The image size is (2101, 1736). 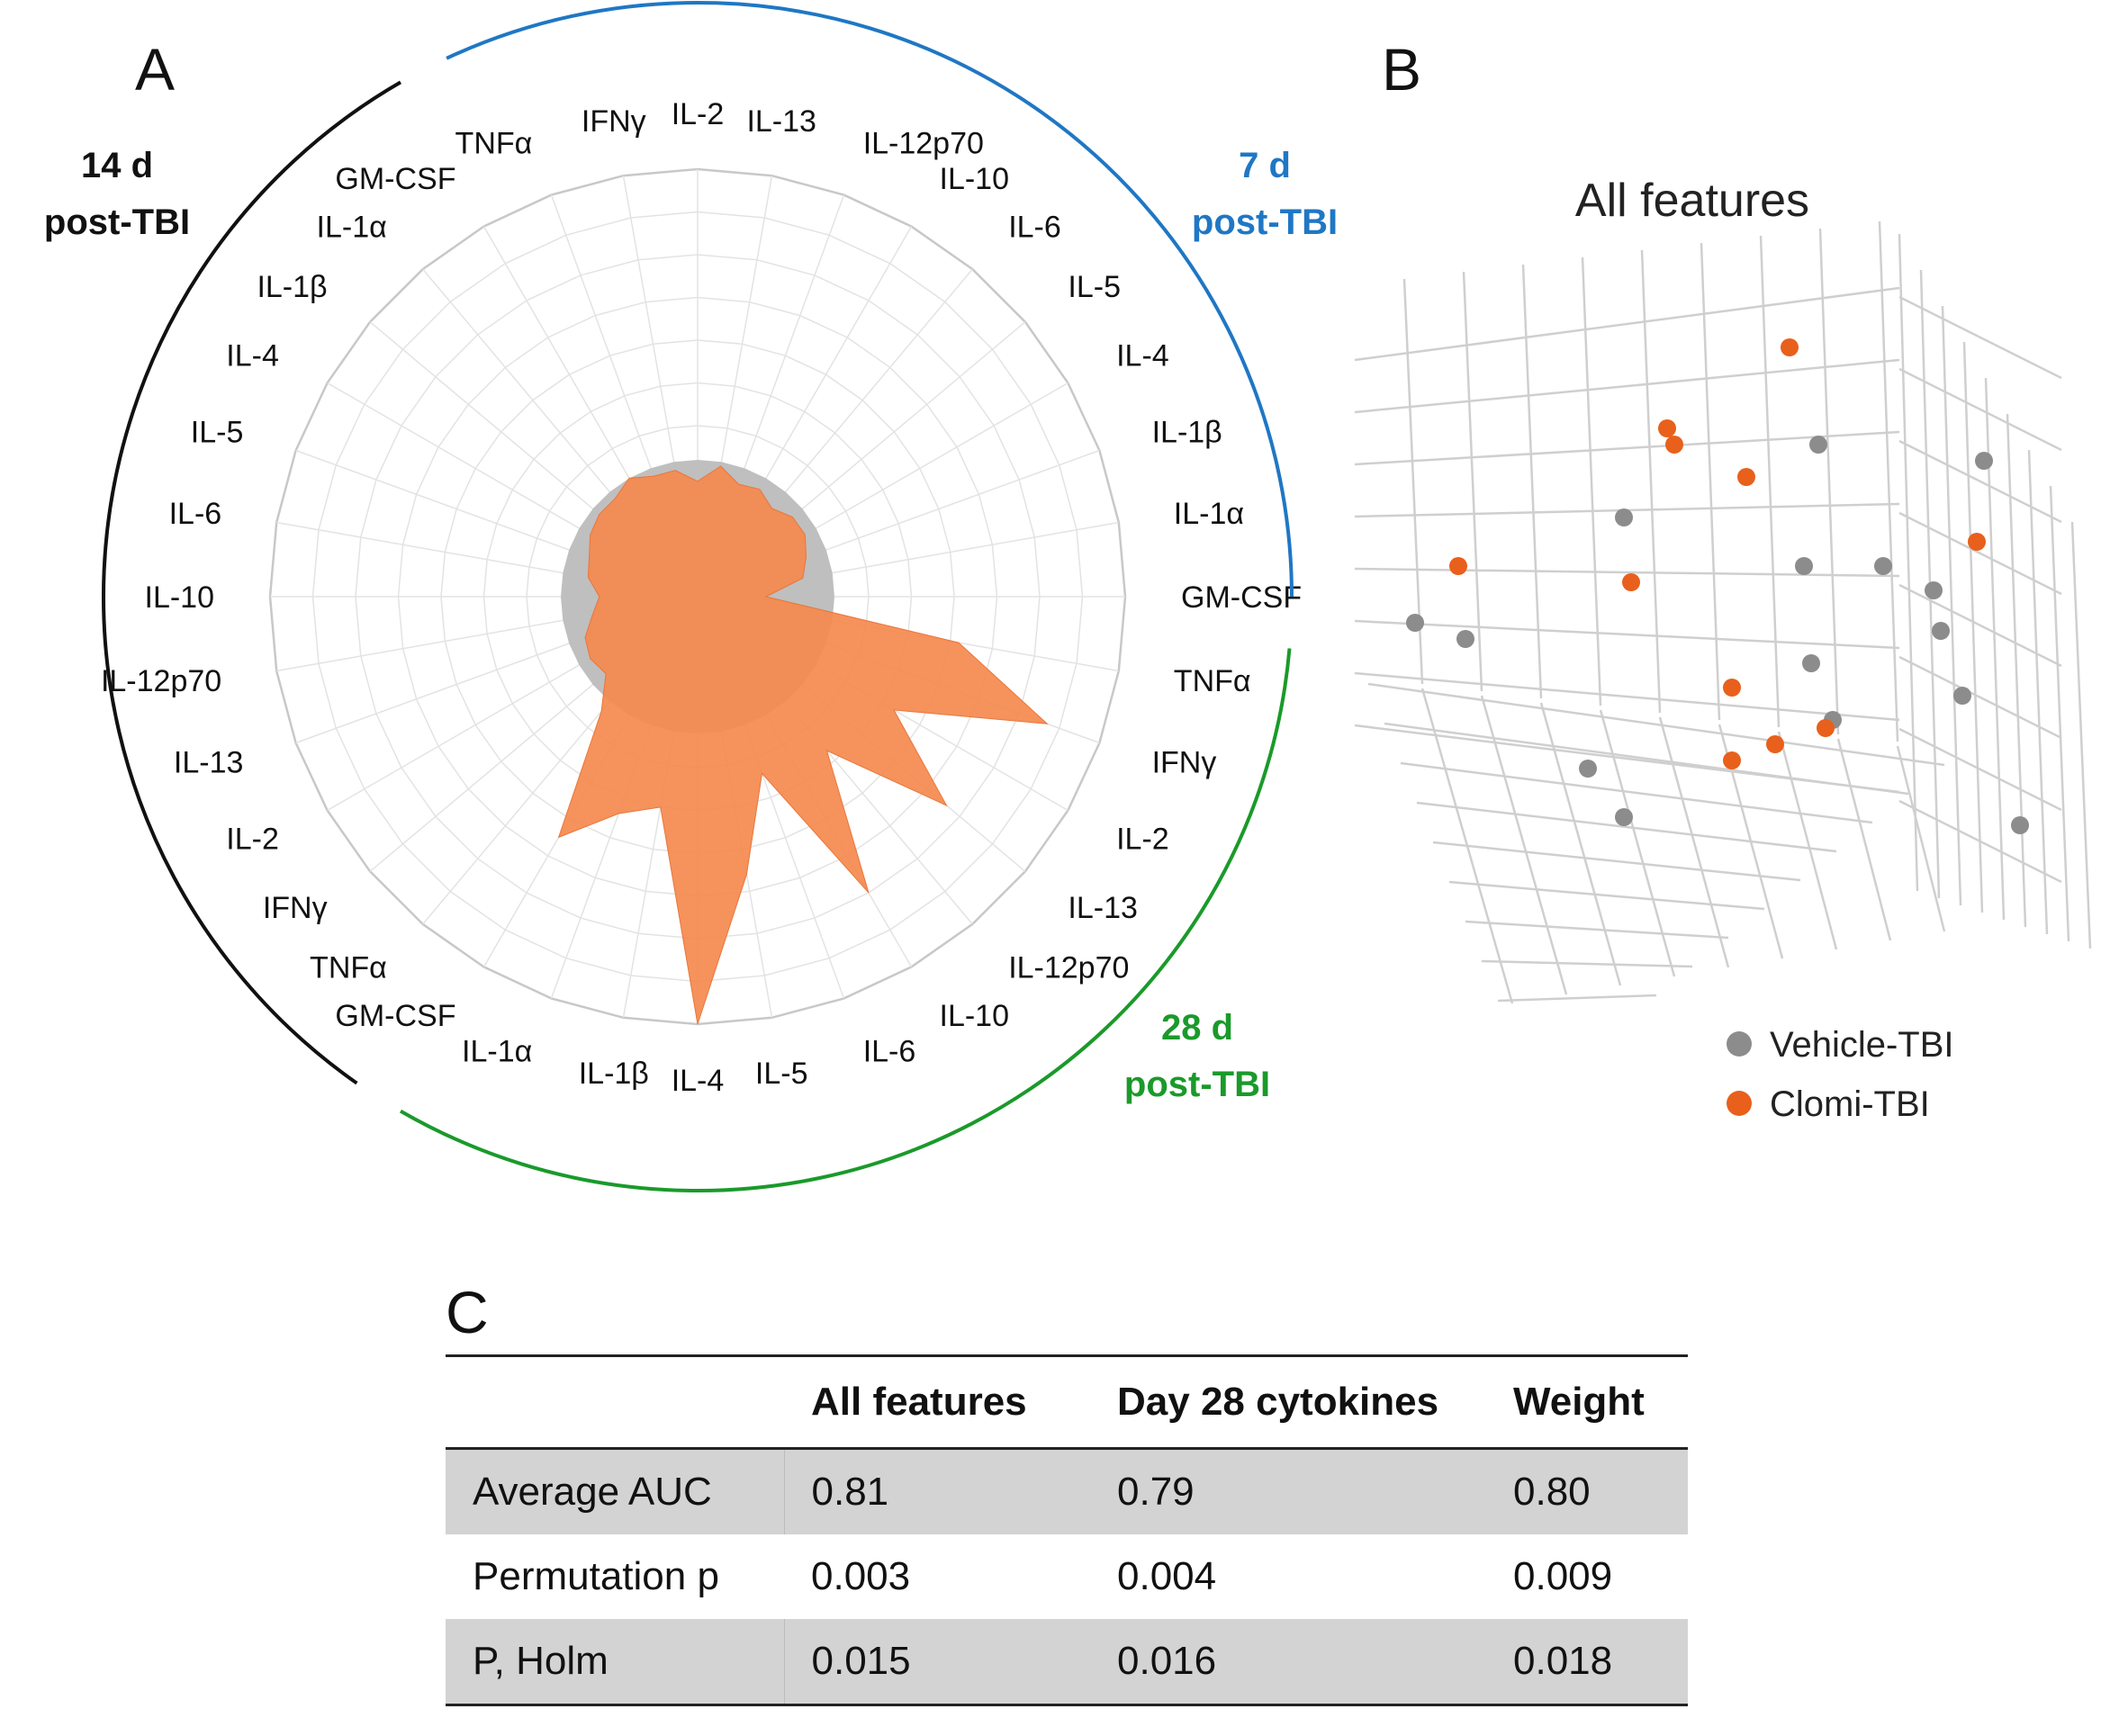 I want to click on period-28d-line2: post-TBI, so click(x=1197, y=1084).